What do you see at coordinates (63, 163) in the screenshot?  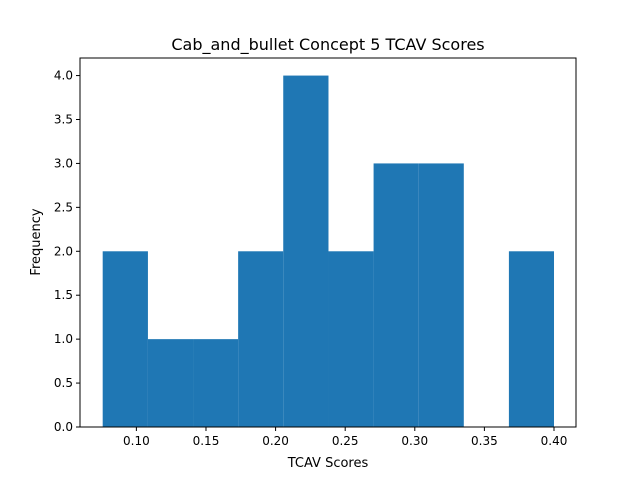 I see `y-tick-label: 3.0` at bounding box center [63, 163].